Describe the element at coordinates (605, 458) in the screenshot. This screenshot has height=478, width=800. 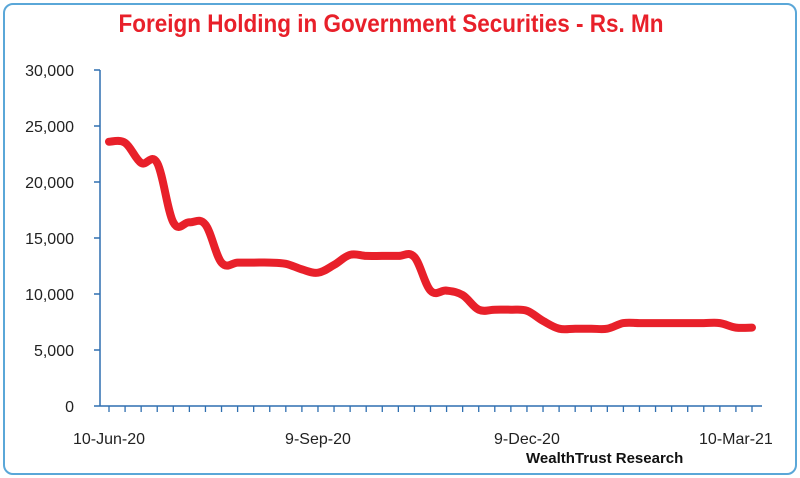
I see `source-label: WealthTrust Research` at that location.